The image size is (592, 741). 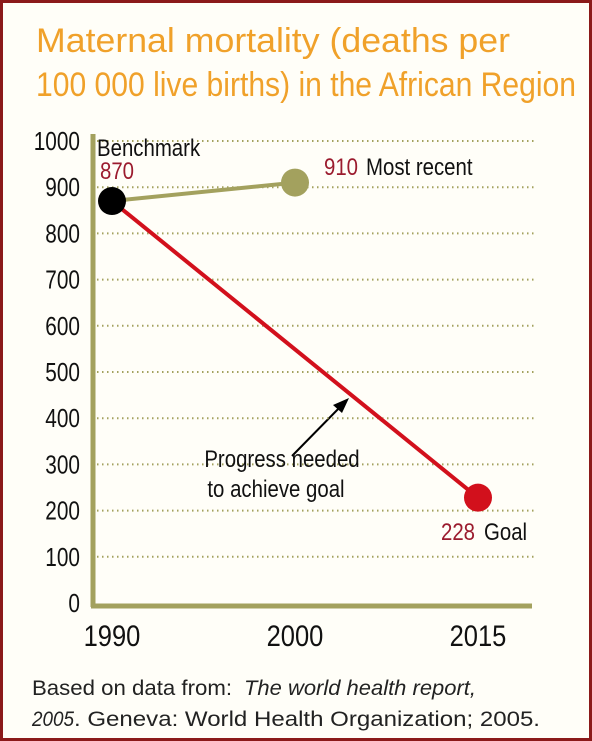 What do you see at coordinates (62, 372) in the screenshot?
I see `y-tick-label: 500` at bounding box center [62, 372].